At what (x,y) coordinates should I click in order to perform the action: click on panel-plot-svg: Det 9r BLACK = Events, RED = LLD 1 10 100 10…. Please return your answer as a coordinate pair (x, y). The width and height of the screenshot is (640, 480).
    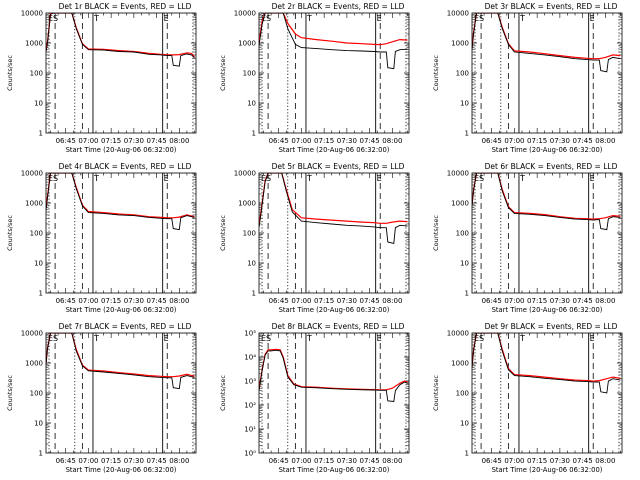
    Looking at the image, I should click on (527, 398).